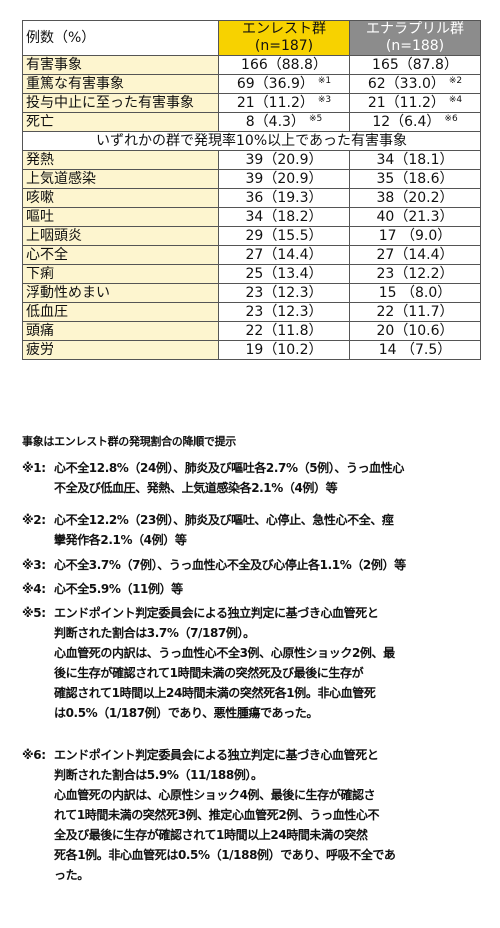 The image size is (500, 928). I want to click on enalapril-value: 27（14.4）, so click(415, 255).